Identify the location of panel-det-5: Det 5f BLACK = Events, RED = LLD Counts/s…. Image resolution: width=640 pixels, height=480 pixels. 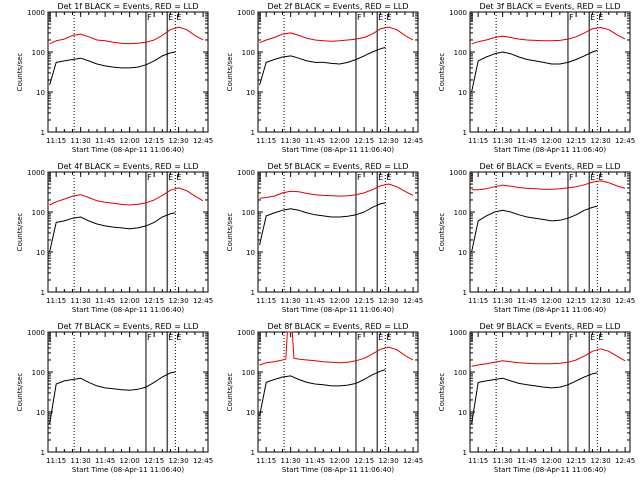
(324, 238).